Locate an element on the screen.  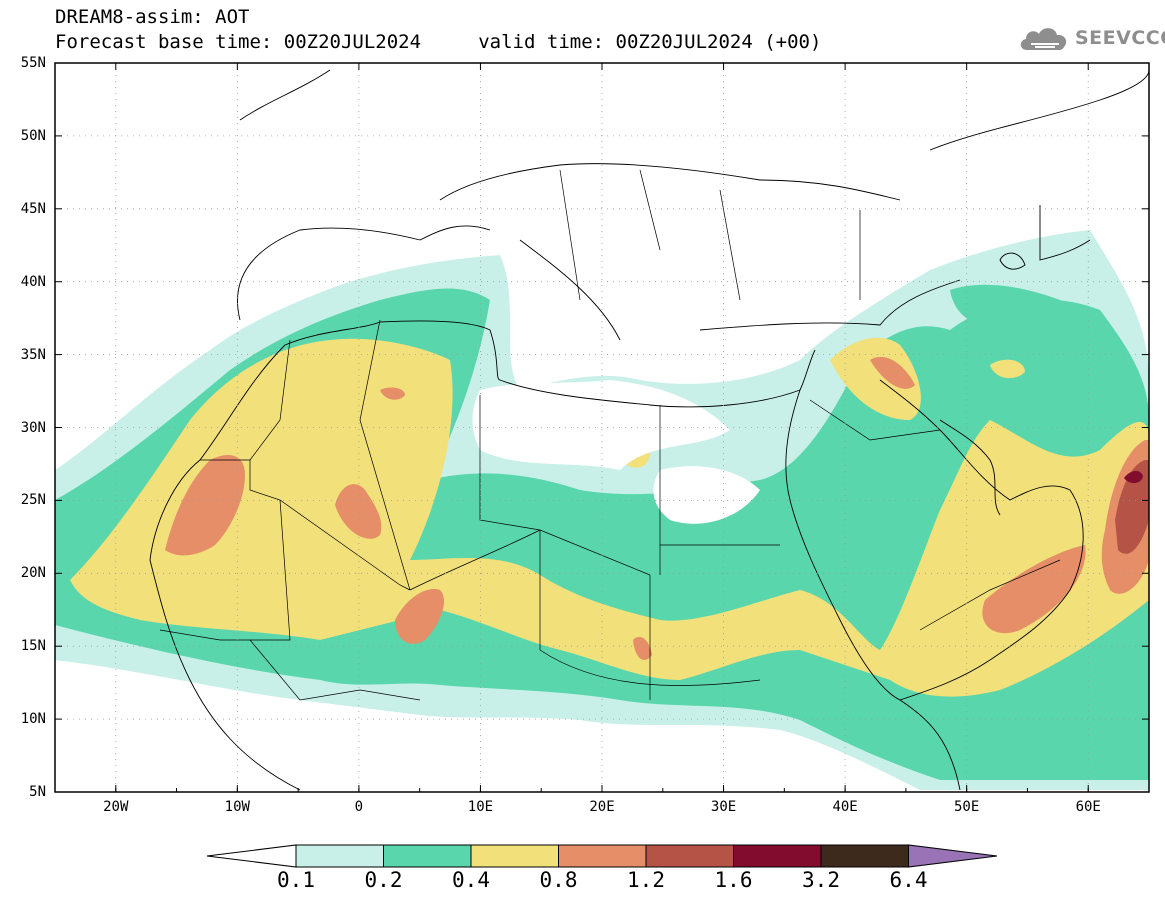
lat-tick-label: 45N is located at coordinates (33, 208).